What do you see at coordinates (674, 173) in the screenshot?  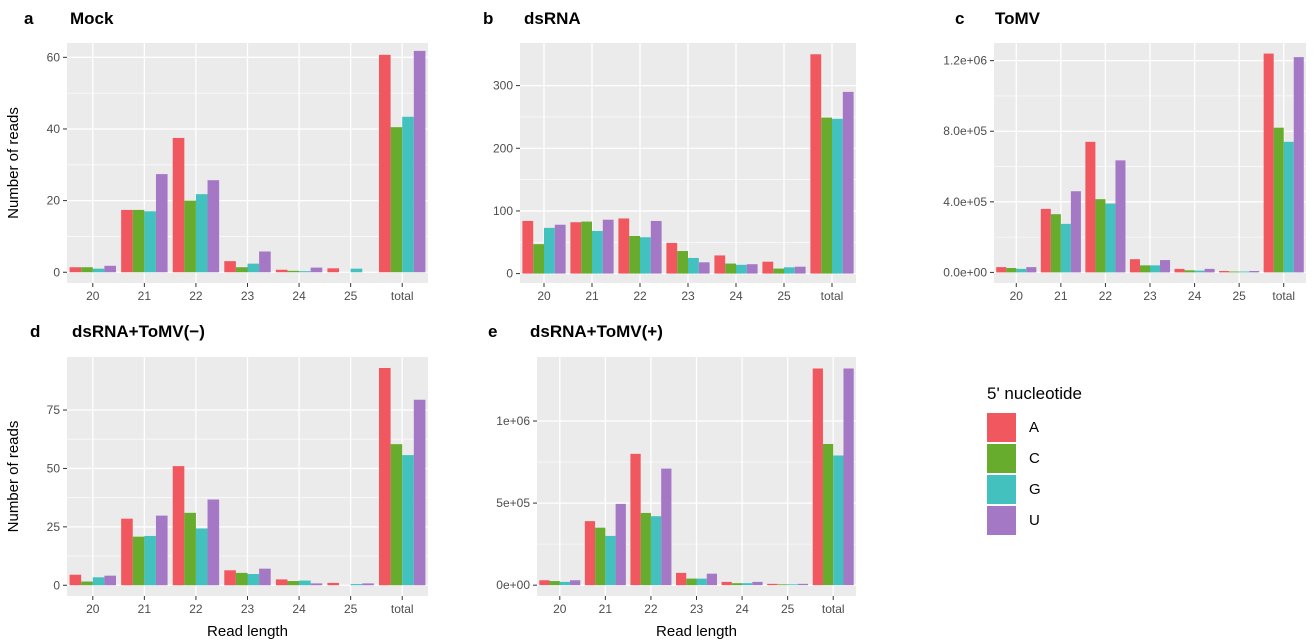 I see `bar-chart-b: 0 100 200 300 20 21 22 23 24 25 total` at bounding box center [674, 173].